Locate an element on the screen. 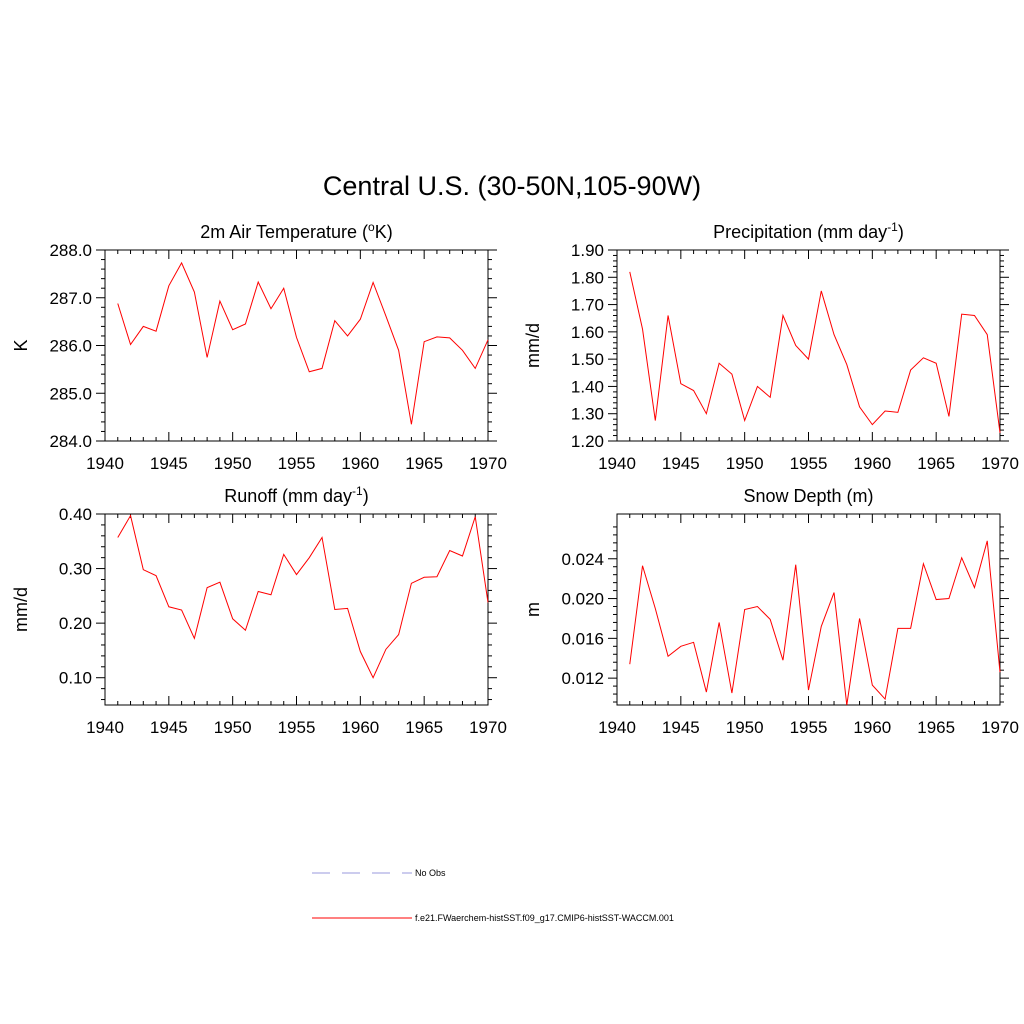  y-tick-label: 1.40 is located at coordinates (587, 386).